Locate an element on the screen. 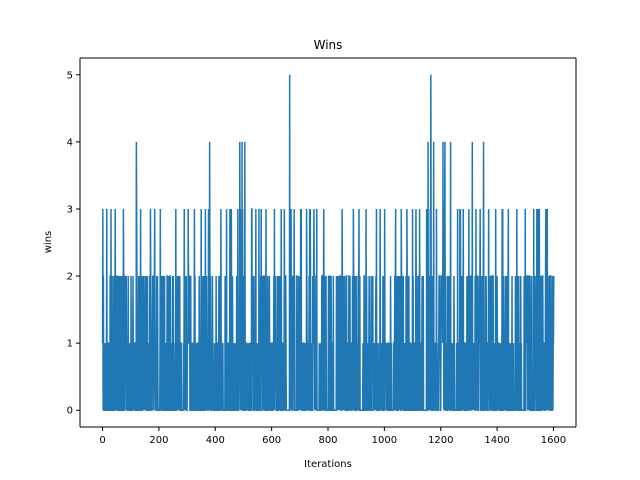  x-tick-label: 1200 is located at coordinates (440, 440).